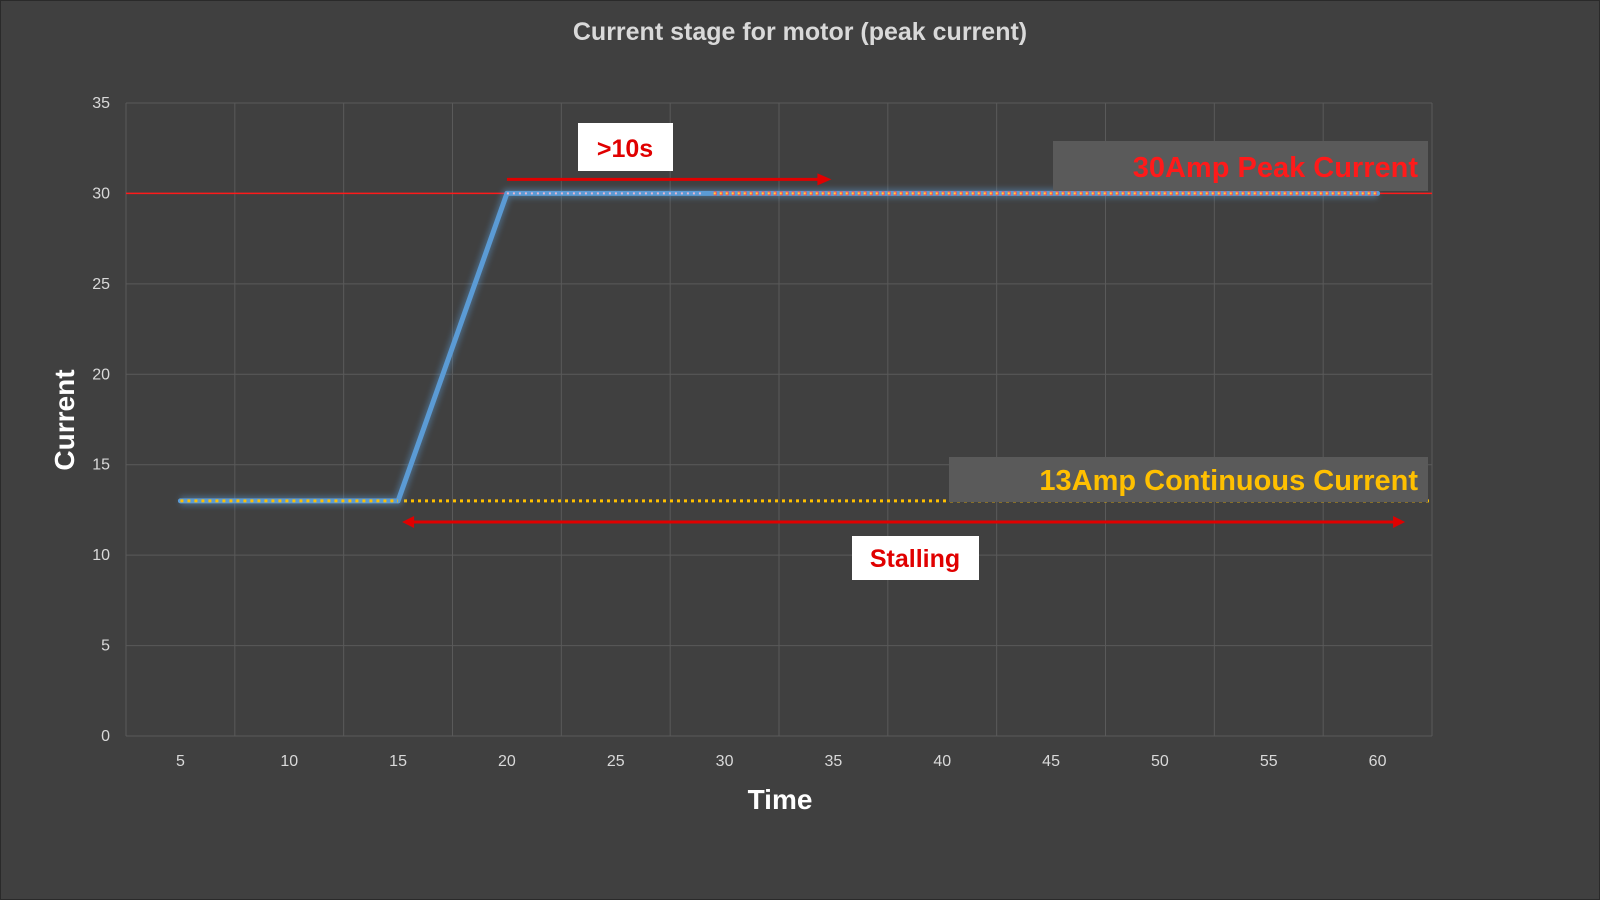 Image resolution: width=1600 pixels, height=900 pixels. I want to click on x-tick-label: 20, so click(507, 761).